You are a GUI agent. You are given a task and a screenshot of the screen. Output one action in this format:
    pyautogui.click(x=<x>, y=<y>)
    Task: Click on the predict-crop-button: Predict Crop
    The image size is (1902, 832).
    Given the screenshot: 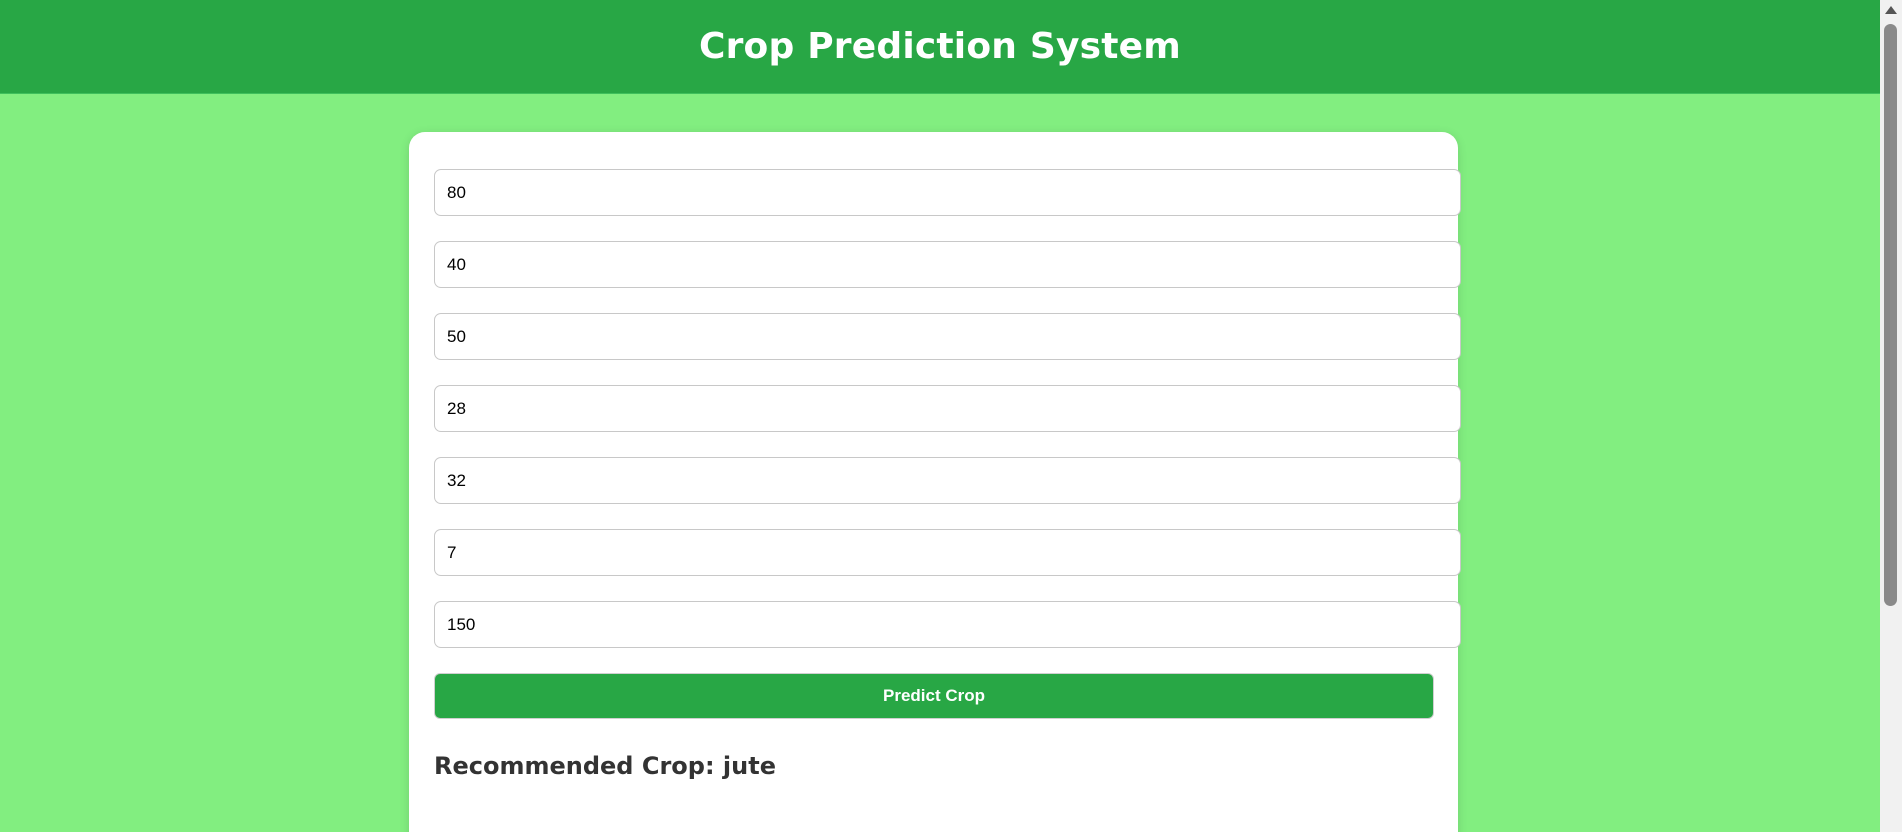 What is the action you would take?
    pyautogui.click(x=934, y=696)
    